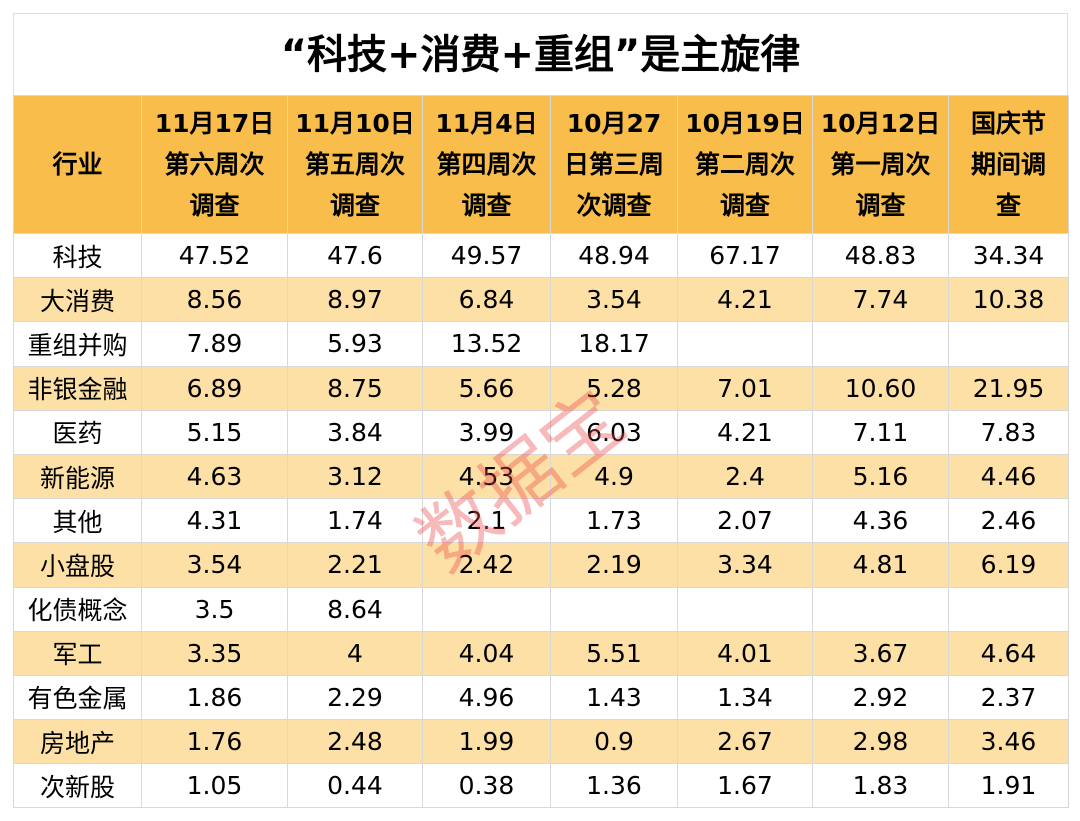  What do you see at coordinates (486, 123) in the screenshot?
I see `header-line: 11月4日` at bounding box center [486, 123].